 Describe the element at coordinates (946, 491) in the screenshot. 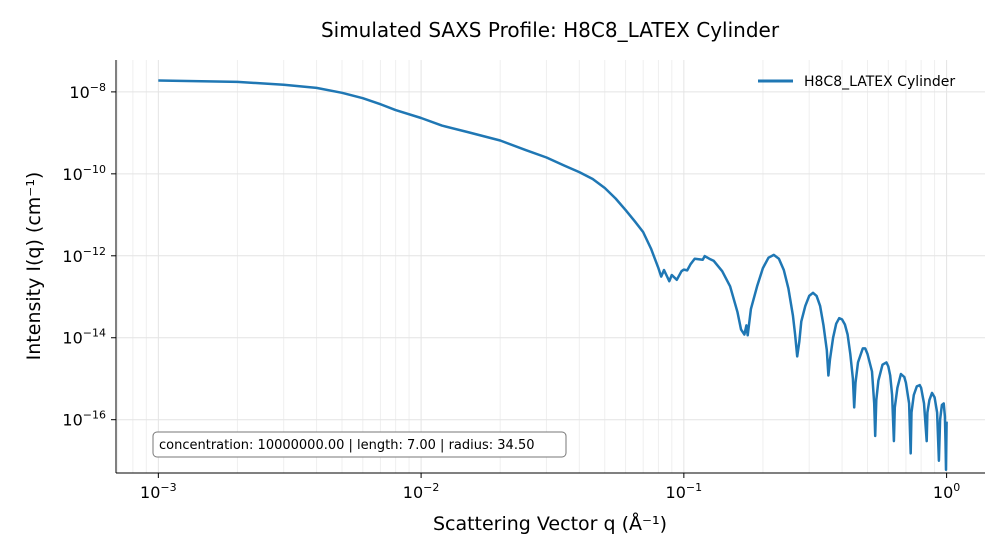

I see `x-tick-label: 10⁰` at that location.